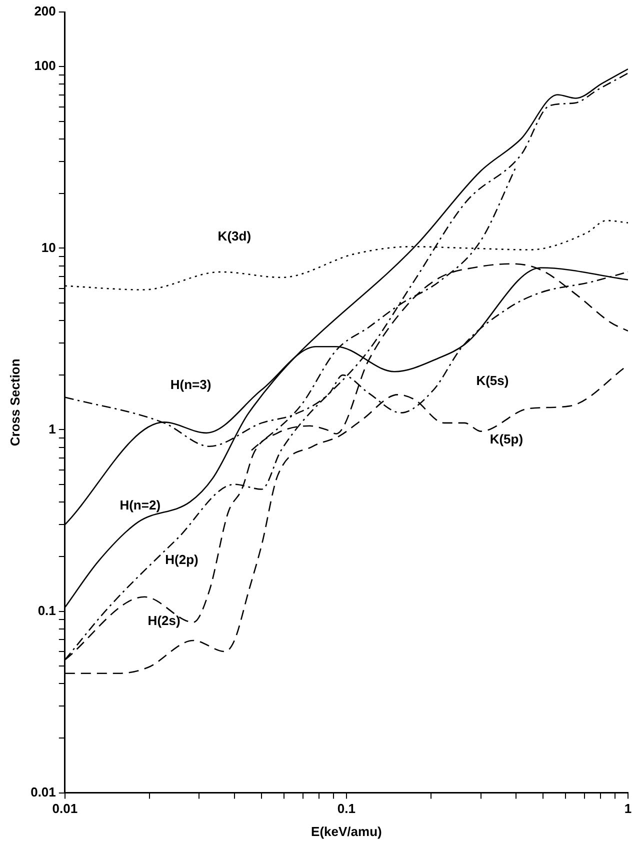 The height and width of the screenshot is (848, 642). I want to click on x-tick-label: 1, so click(628, 808).